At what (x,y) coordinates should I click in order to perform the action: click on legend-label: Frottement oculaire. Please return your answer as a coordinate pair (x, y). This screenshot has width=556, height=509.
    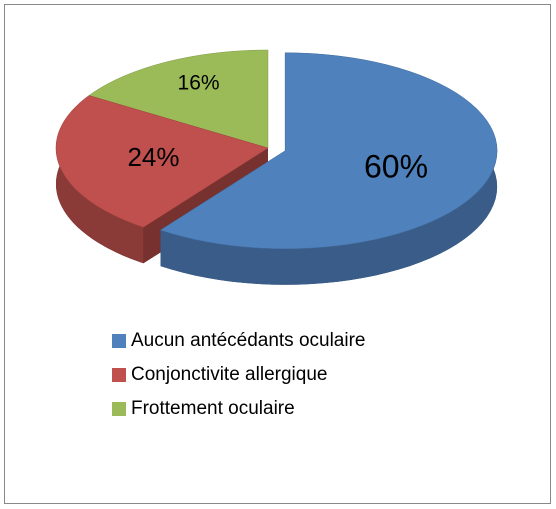
    Looking at the image, I should click on (213, 408).